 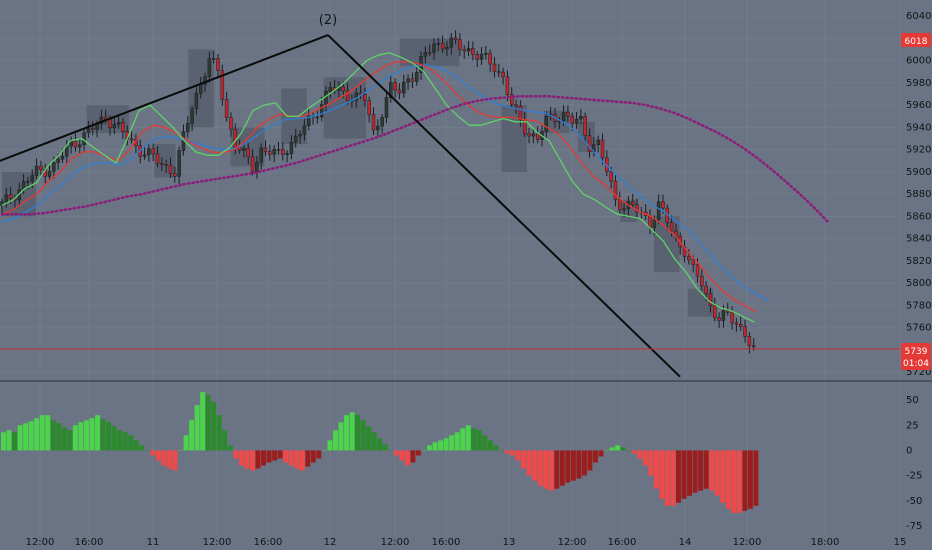 What do you see at coordinates (330, 542) in the screenshot?
I see `time-tick-label: 12` at bounding box center [330, 542].